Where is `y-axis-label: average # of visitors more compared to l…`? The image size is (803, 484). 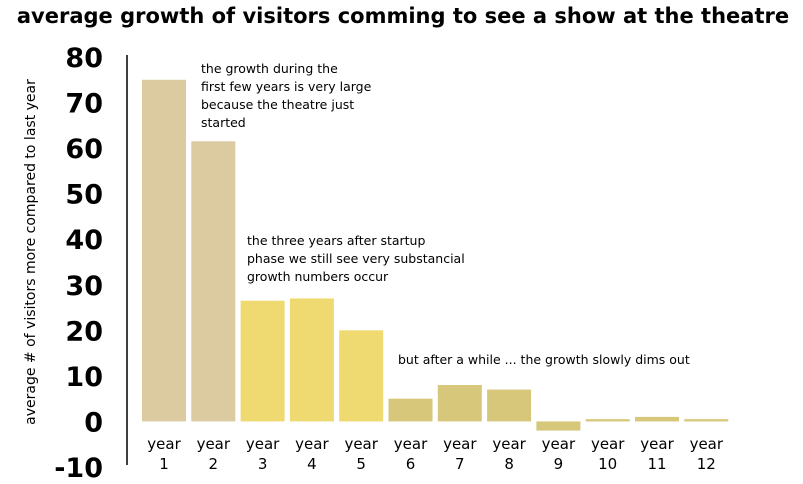 y-axis-label: average # of visitors more compared to l… is located at coordinates (31, 252).